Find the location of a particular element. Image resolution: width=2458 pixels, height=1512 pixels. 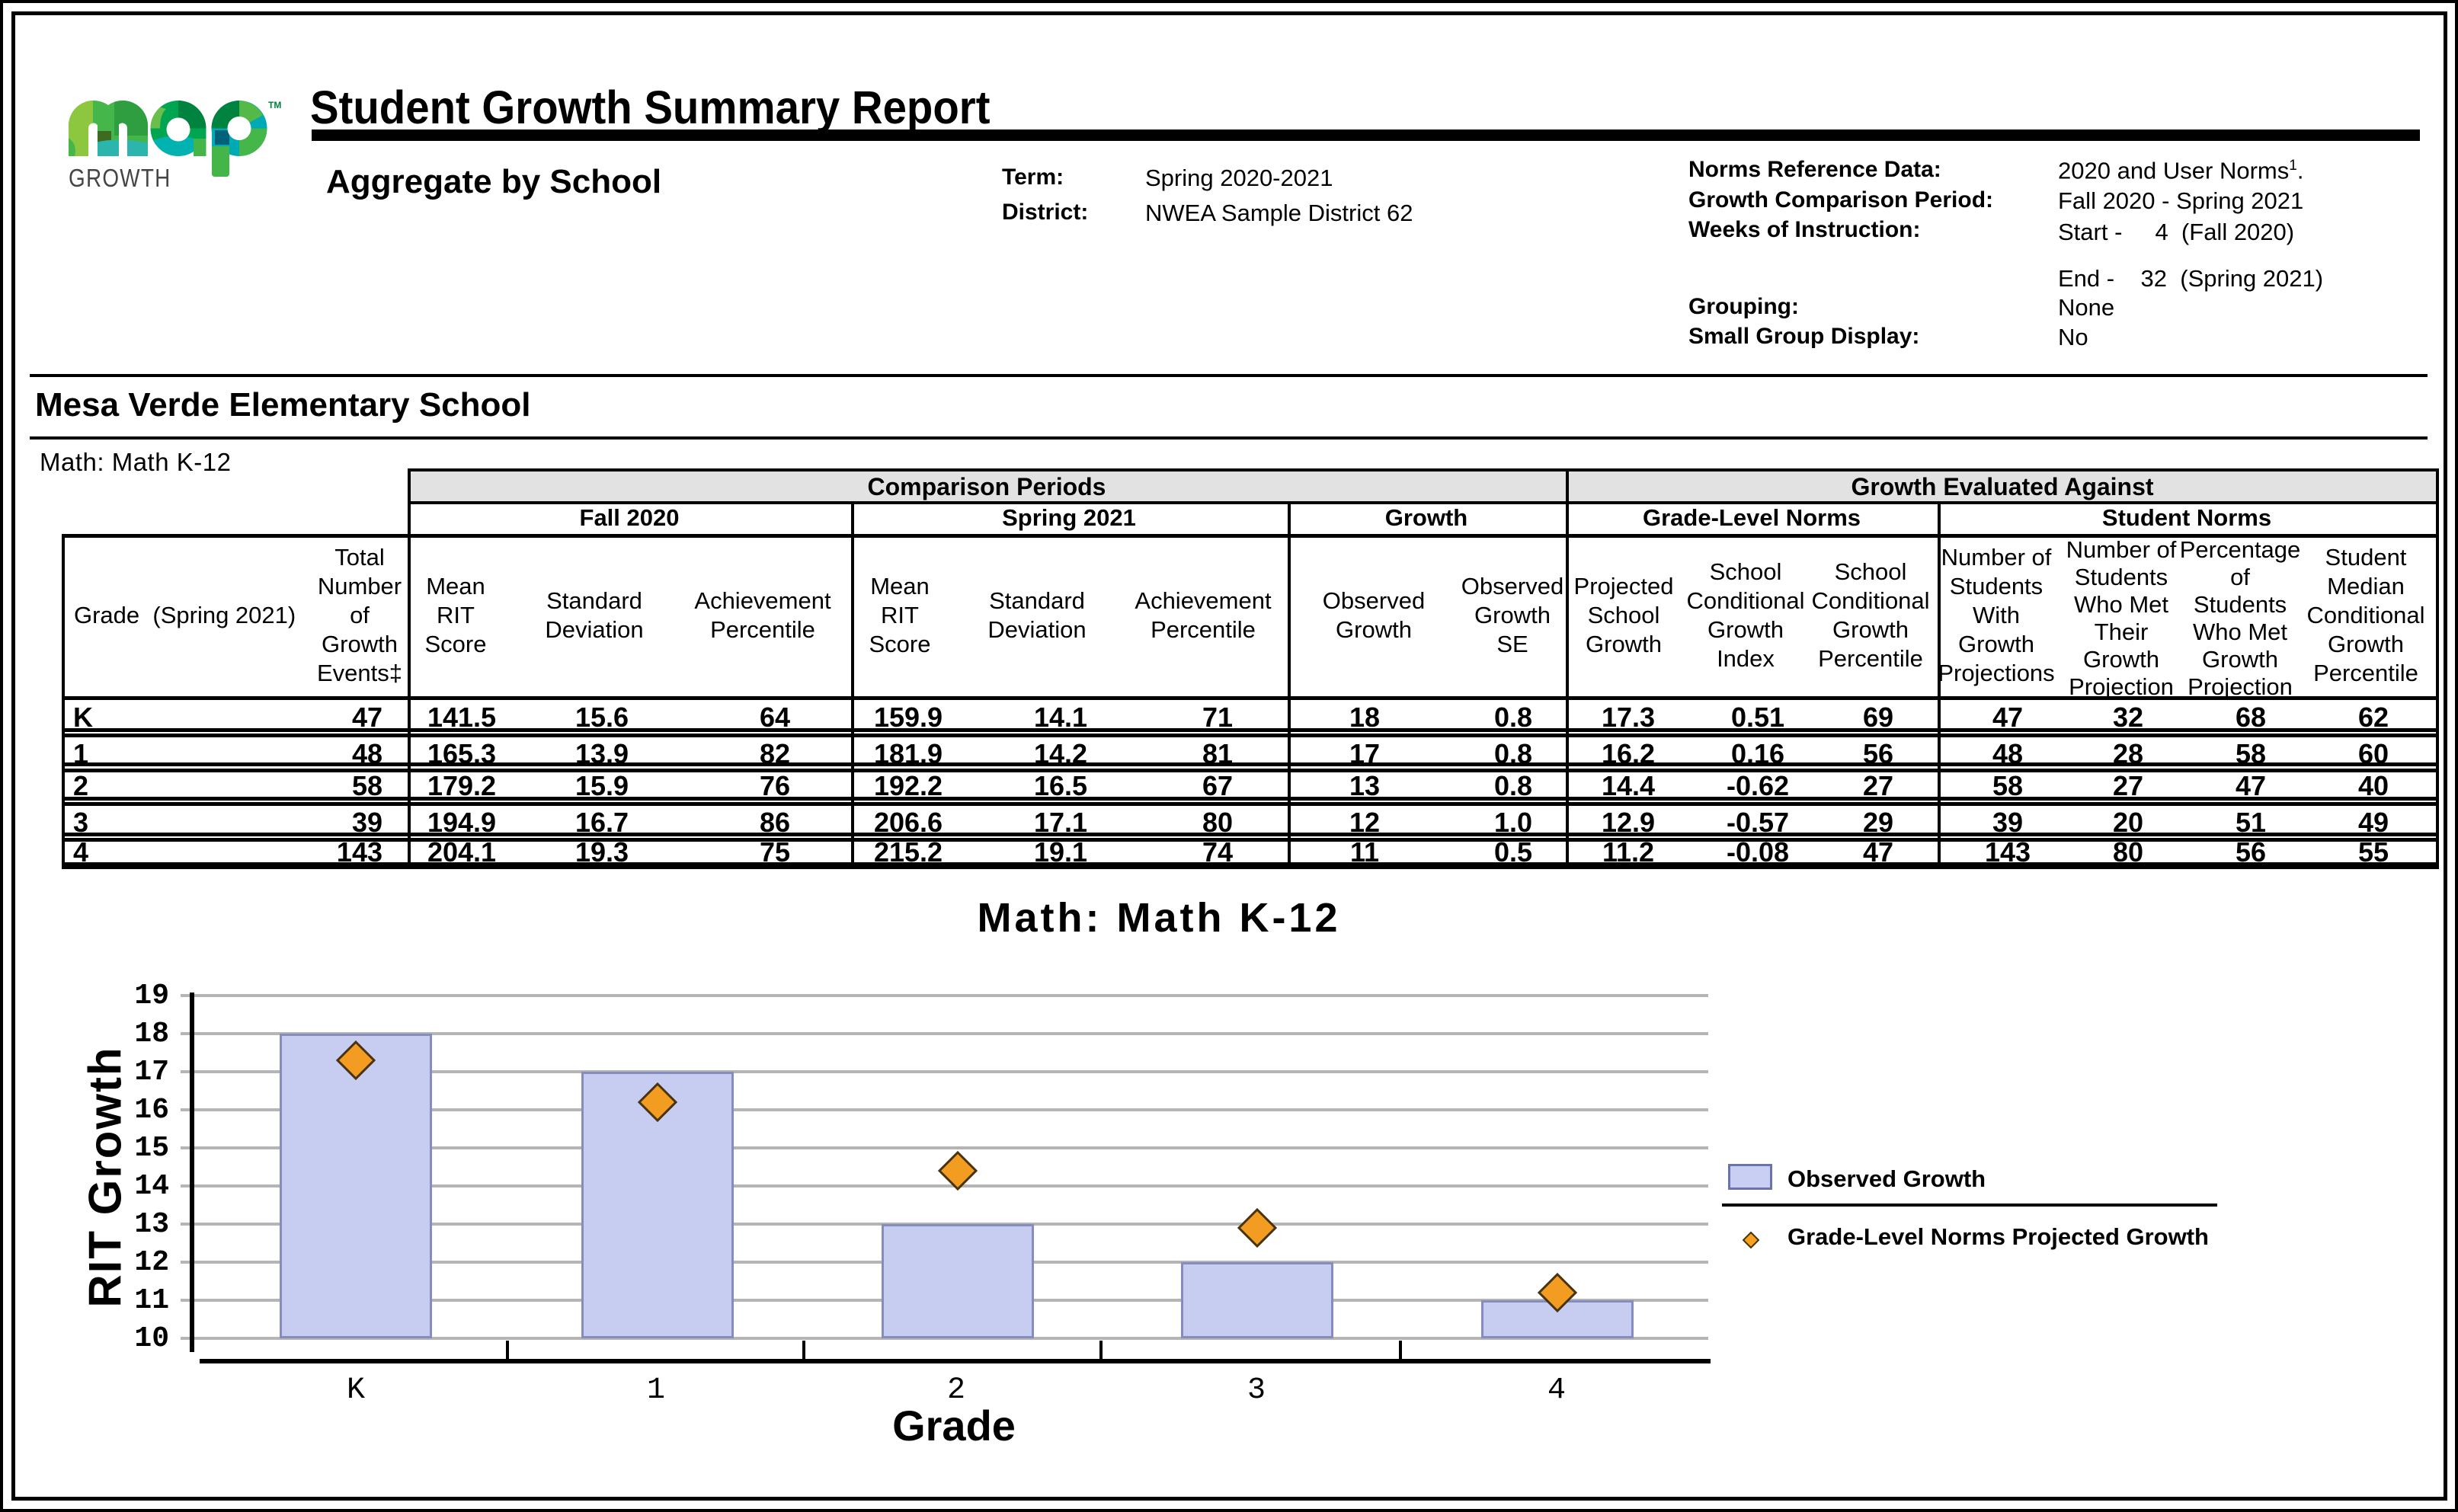

svg-text: TM is located at coordinates (275, 105).